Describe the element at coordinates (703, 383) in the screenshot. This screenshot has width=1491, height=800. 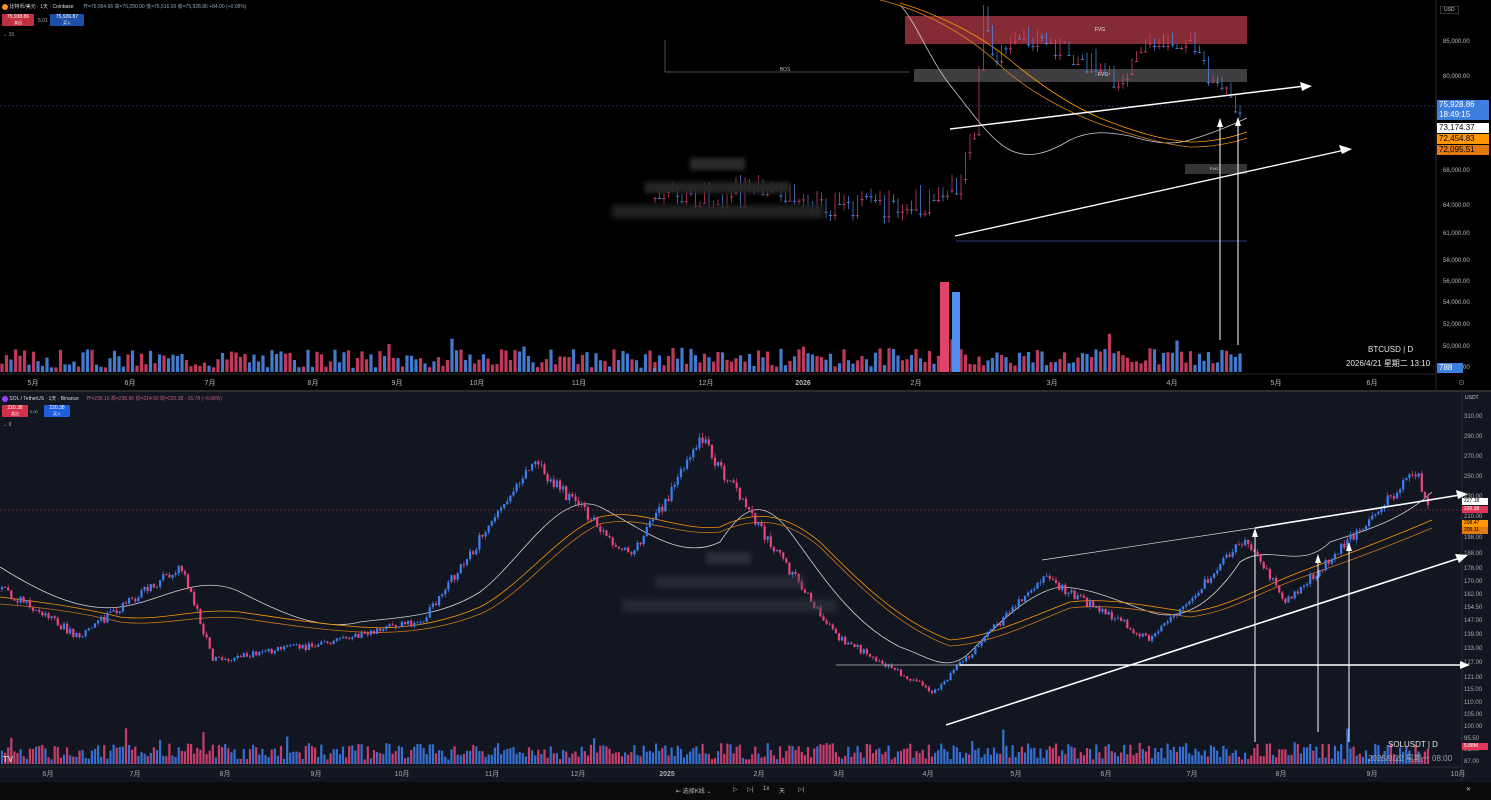
I see `btc-time-axis: 5月 6月 7月 8月 9月 10月 11月 12月 2026 2月 3月 4月 5月 6月` at that location.